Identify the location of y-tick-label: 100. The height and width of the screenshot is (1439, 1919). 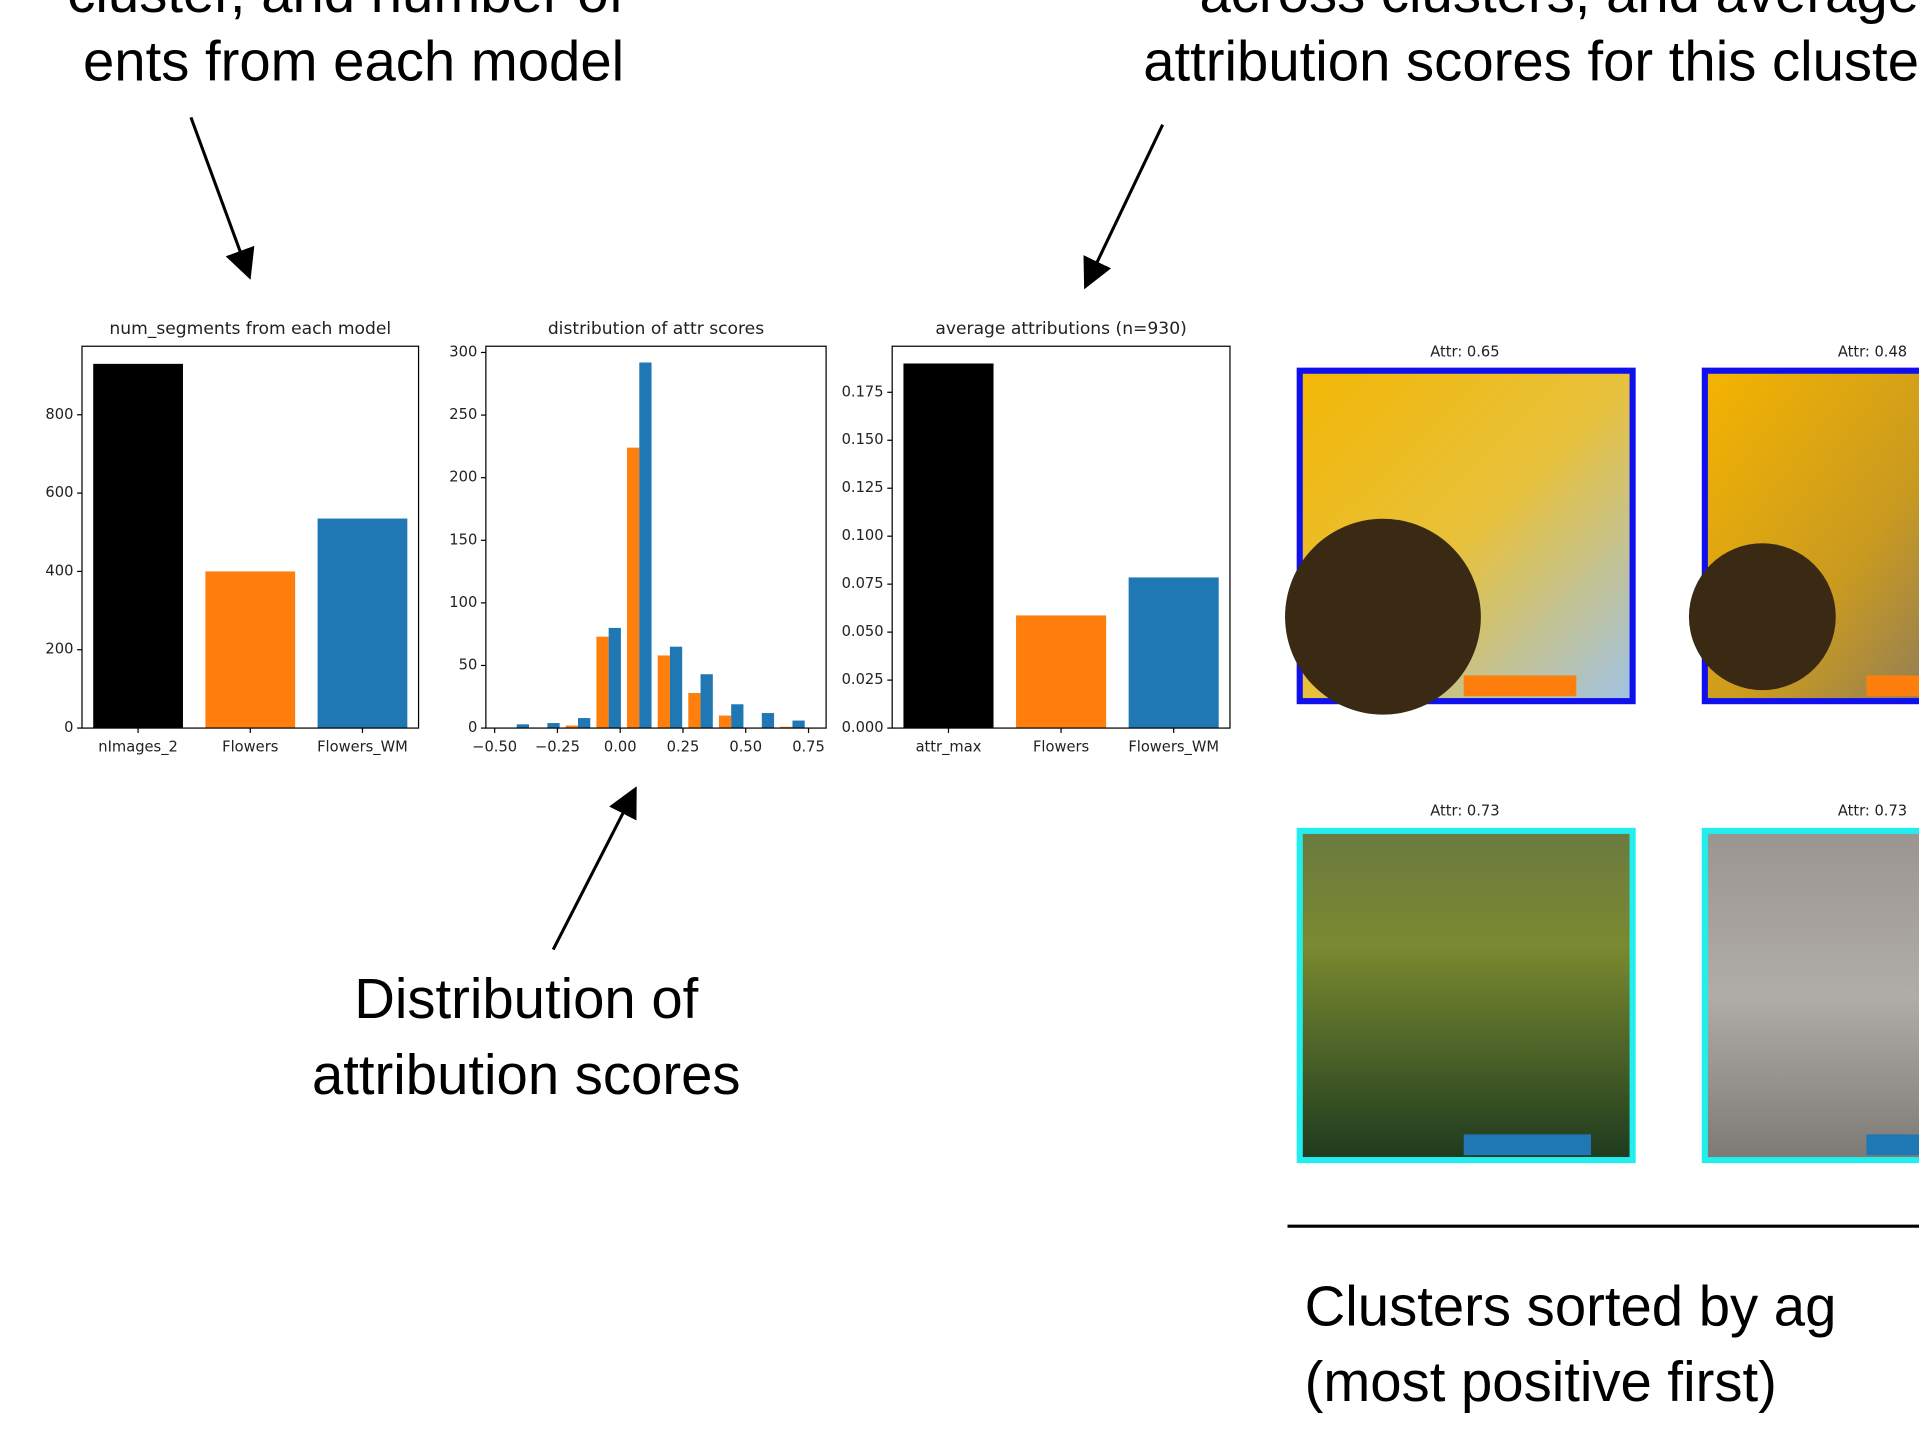
(463, 602).